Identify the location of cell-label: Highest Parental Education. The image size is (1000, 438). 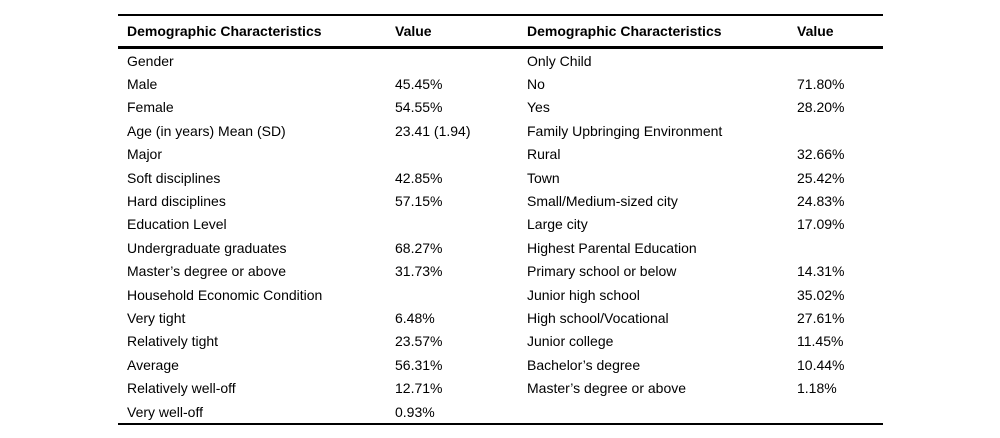
(612, 247).